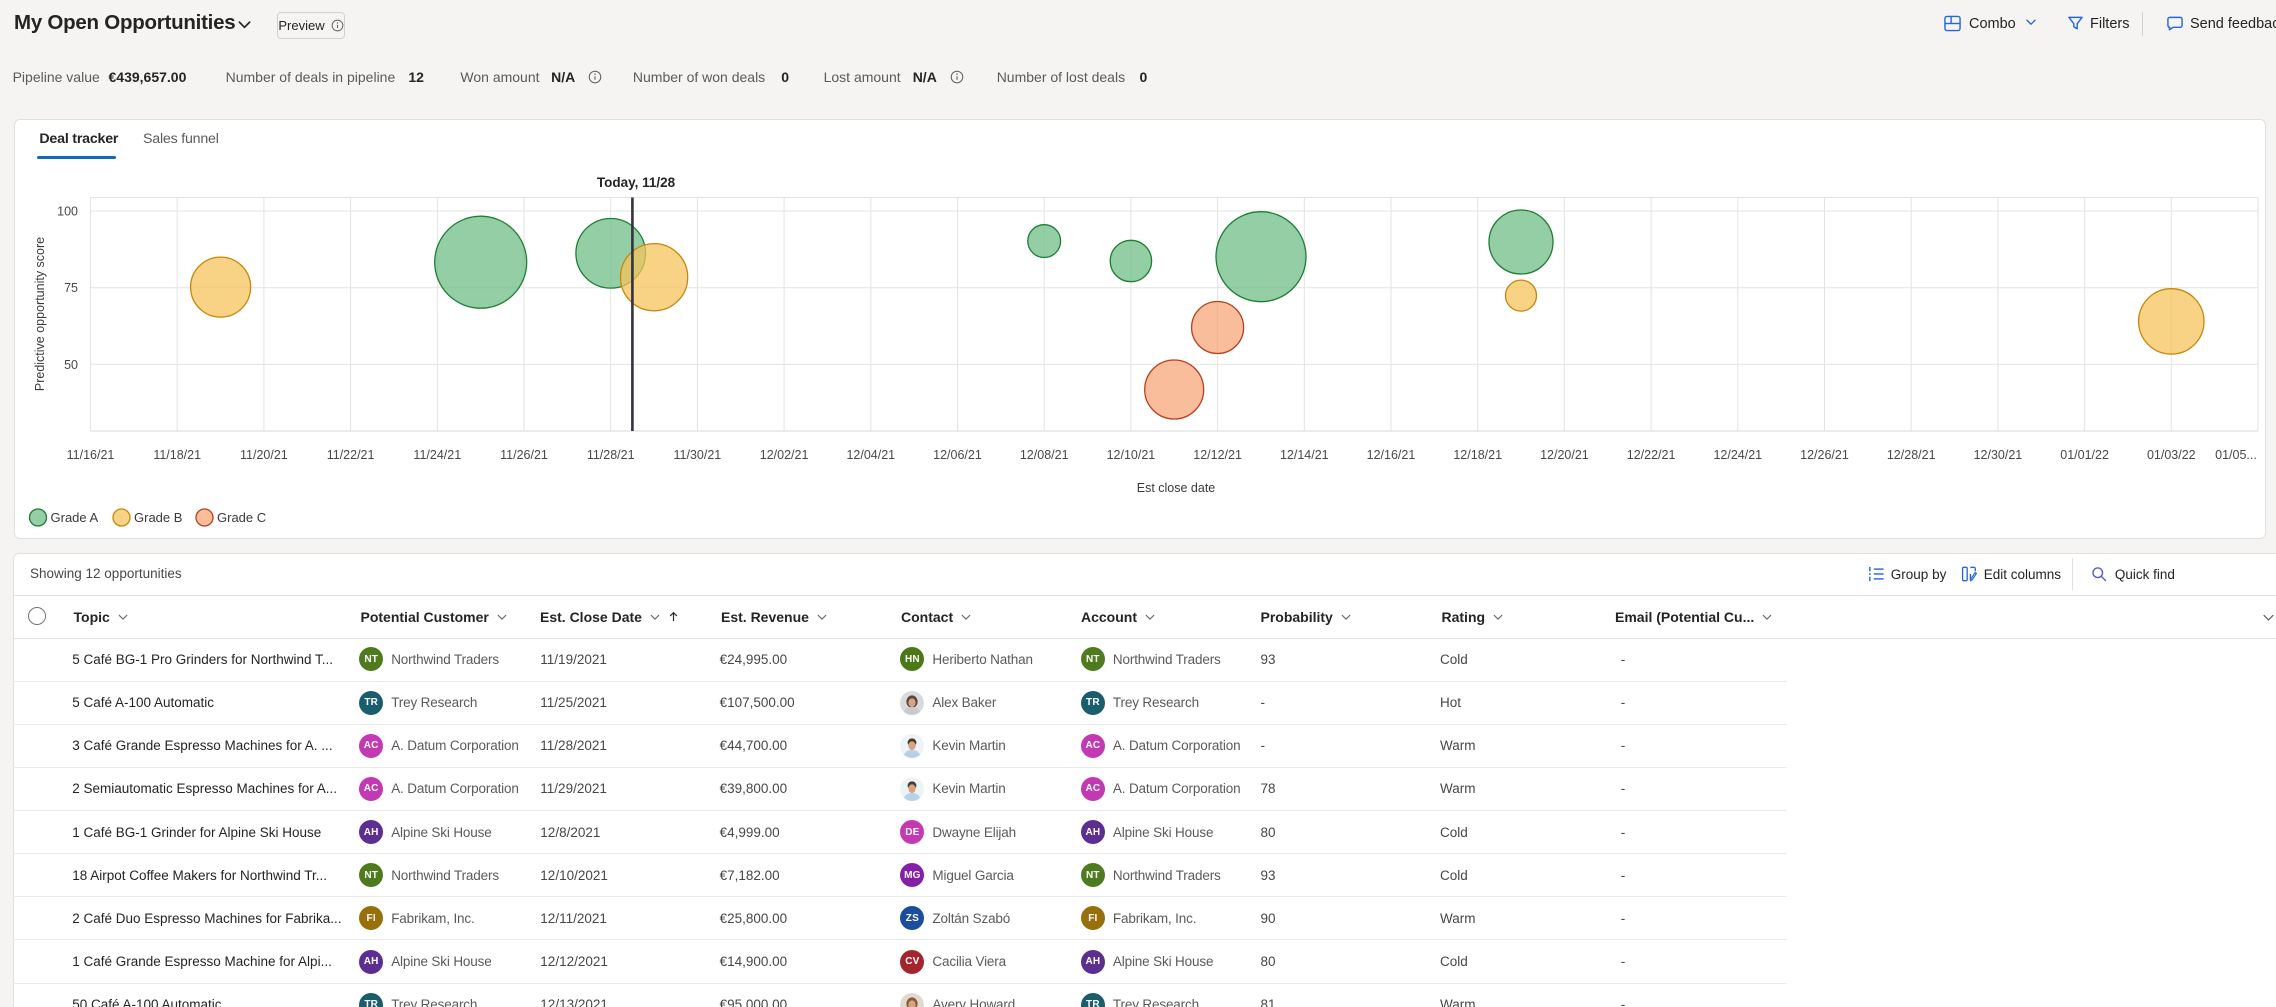 This screenshot has width=2276, height=1007. I want to click on svg-text: 12/08/21, so click(1044, 455).